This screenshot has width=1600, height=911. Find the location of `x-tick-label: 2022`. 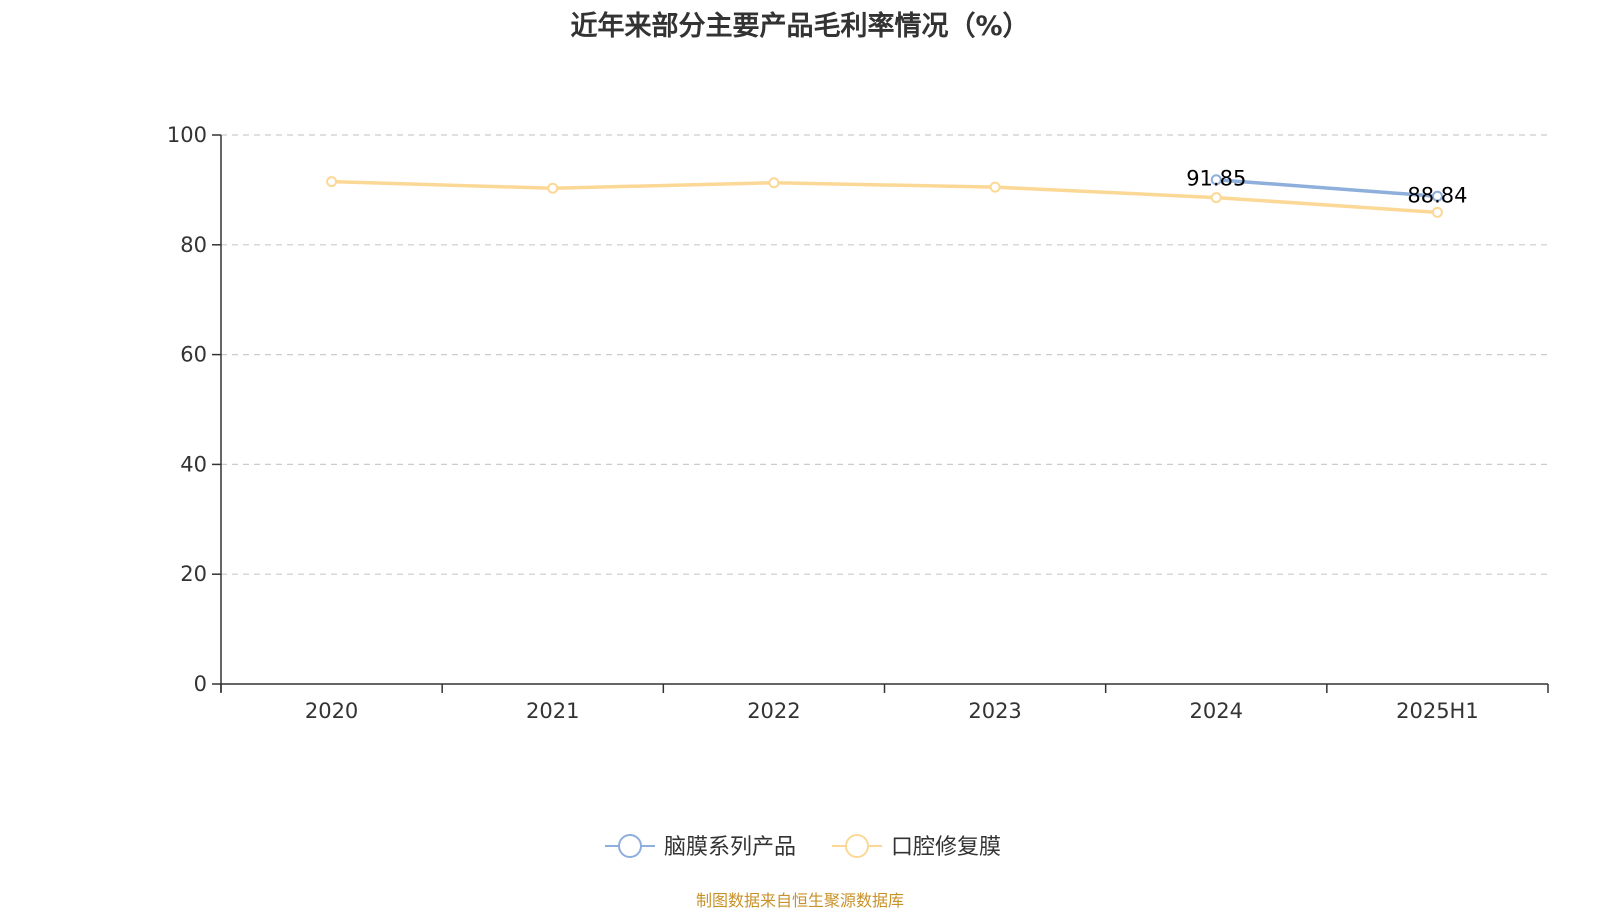

x-tick-label: 2022 is located at coordinates (773, 711).